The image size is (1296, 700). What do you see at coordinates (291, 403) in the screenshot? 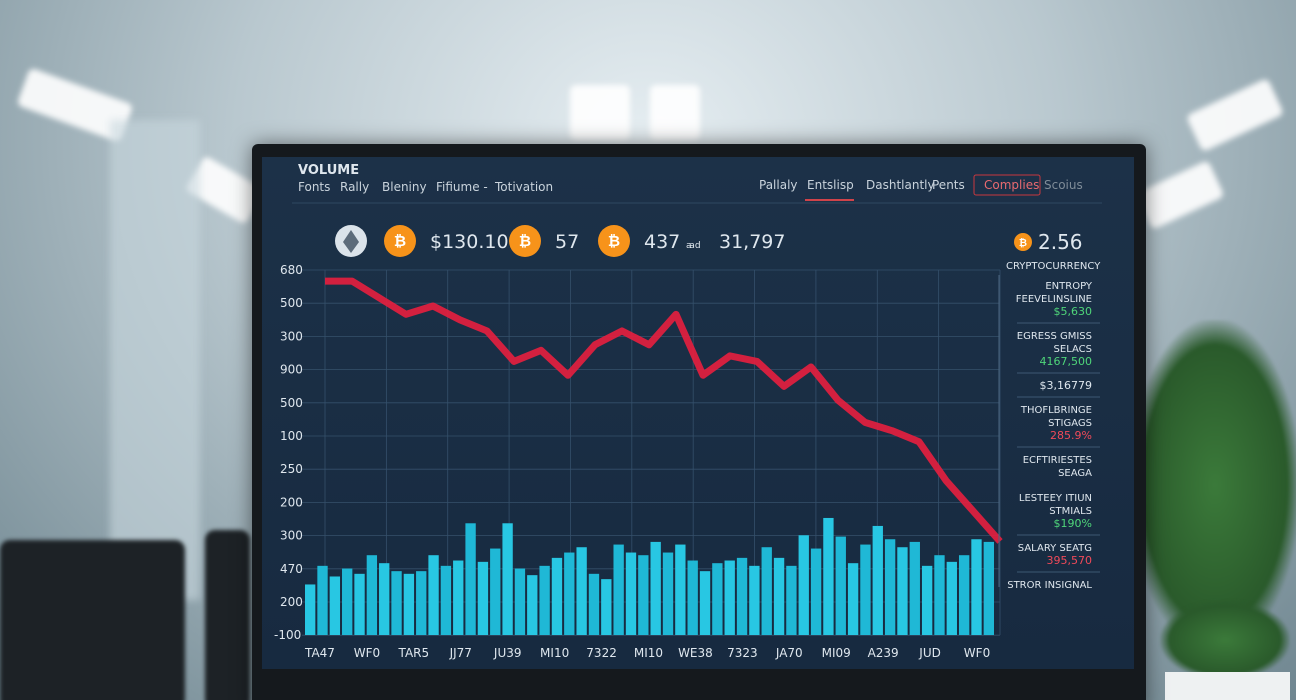
I see `y-axis-label: 500` at bounding box center [291, 403].